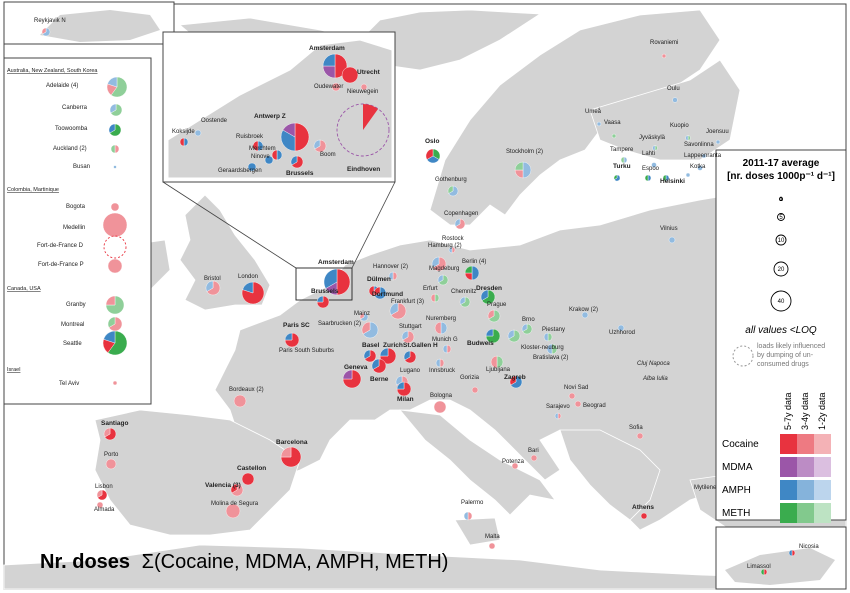 The height and width of the screenshot is (593, 850). Describe the element at coordinates (489, 288) in the screenshot. I see `city-label-dresden: Dresden` at that location.